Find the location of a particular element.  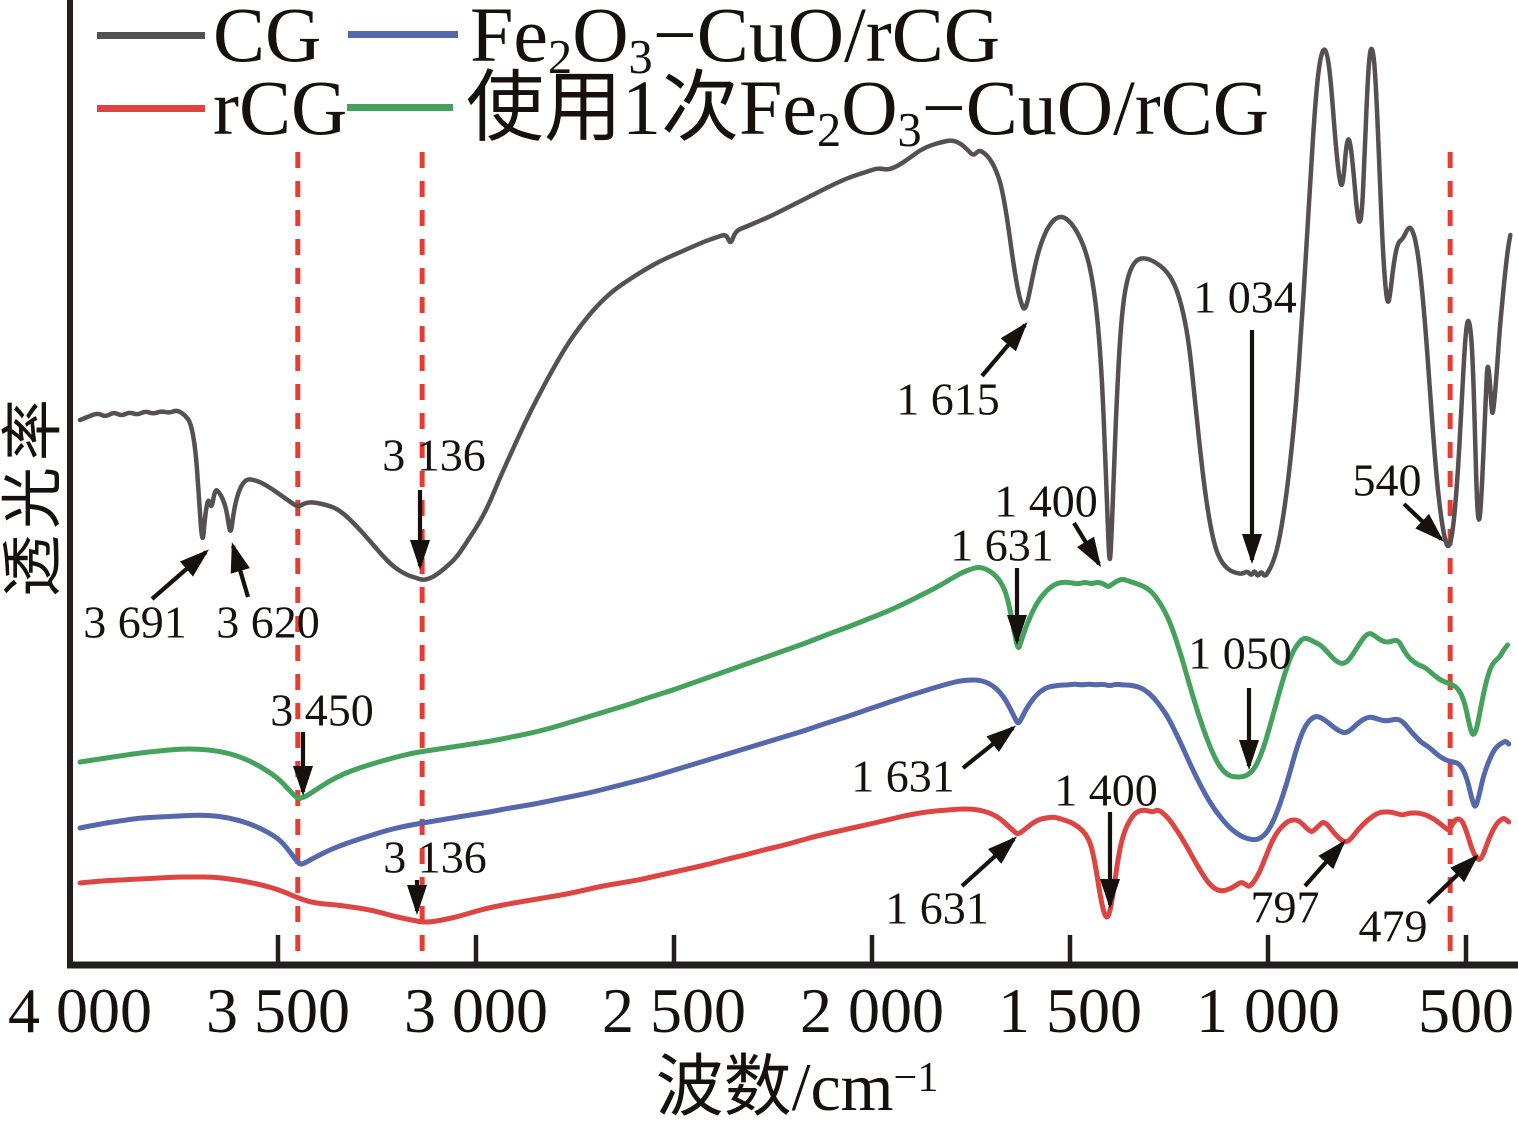

annotation-label-1: 3 620 is located at coordinates (268, 622).